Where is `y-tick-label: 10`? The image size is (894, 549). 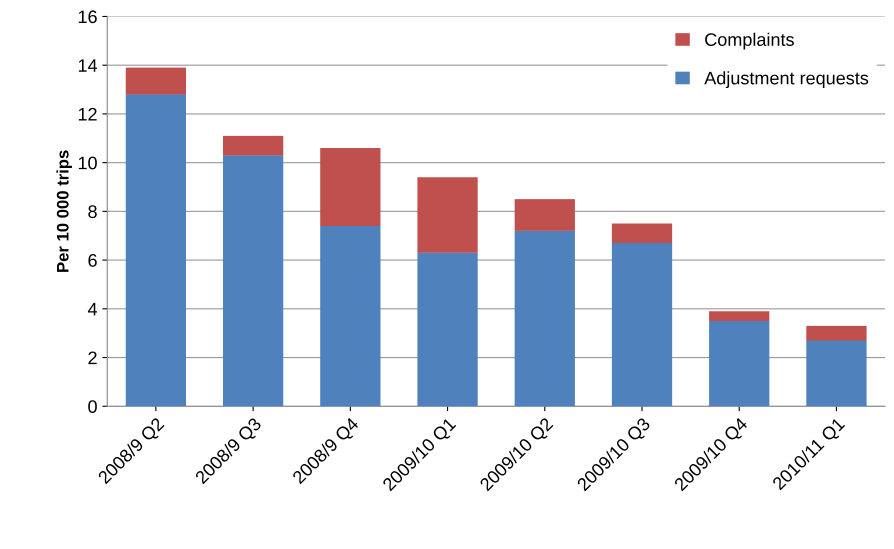 y-tick-label: 10 is located at coordinates (87, 163).